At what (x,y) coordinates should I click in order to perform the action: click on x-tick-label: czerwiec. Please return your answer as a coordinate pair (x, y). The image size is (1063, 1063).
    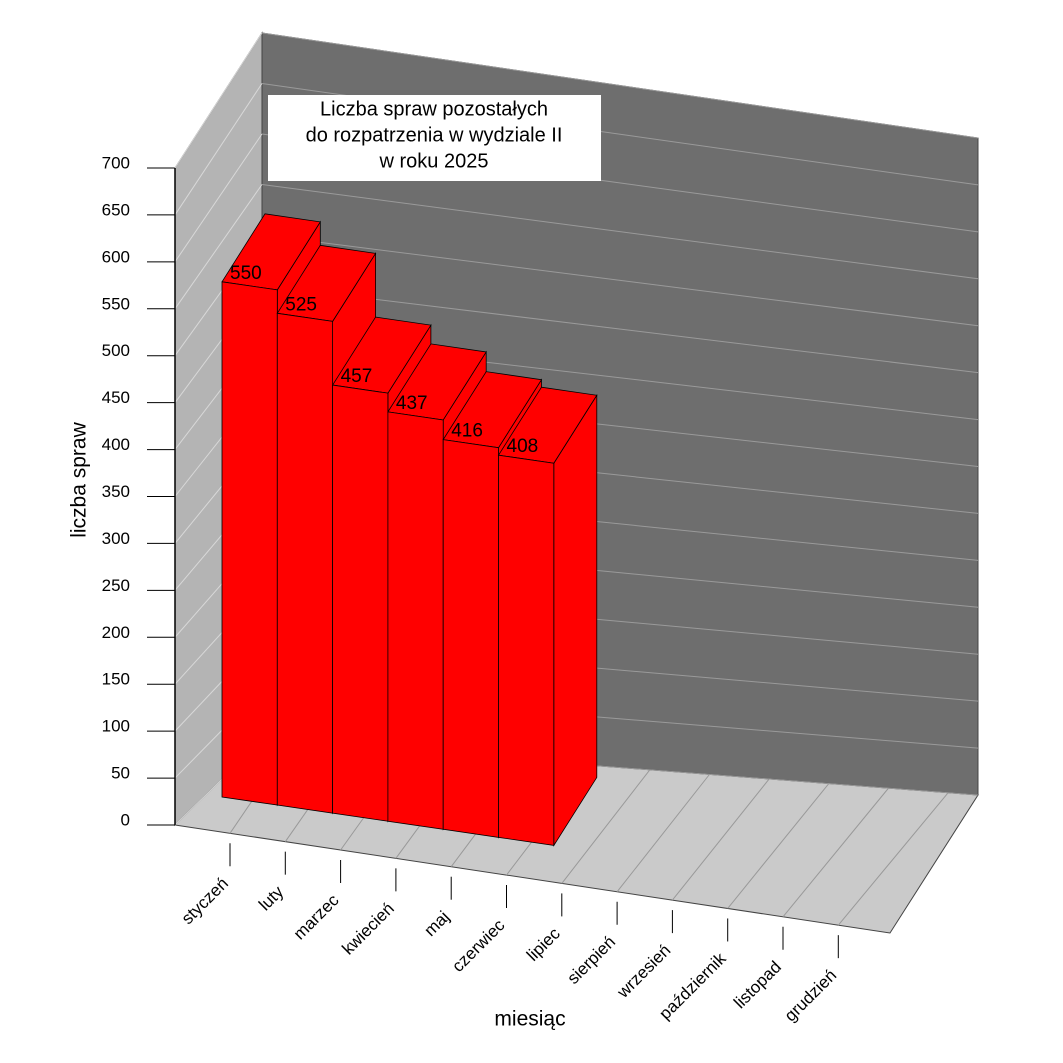
    Looking at the image, I should click on (478, 945).